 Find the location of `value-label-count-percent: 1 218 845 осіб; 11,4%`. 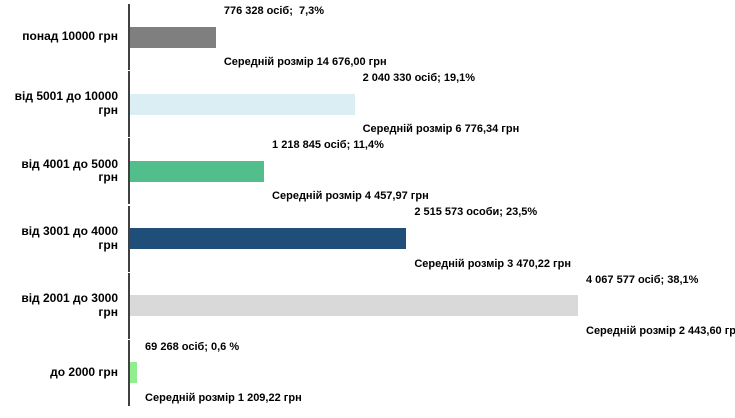

value-label-count-percent: 1 218 845 осіб; 11,4% is located at coordinates (328, 145).